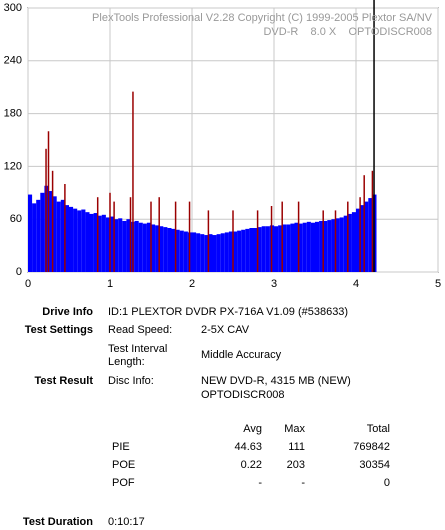  What do you see at coordinates (225, 330) in the screenshot?
I see `value: 2-5X CAV` at bounding box center [225, 330].